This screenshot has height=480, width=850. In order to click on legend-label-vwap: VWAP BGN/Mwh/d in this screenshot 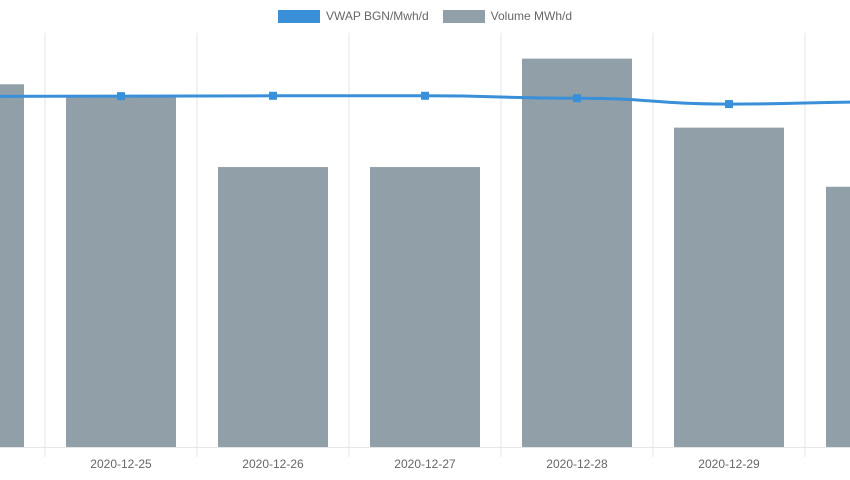, I will do `click(377, 16)`.